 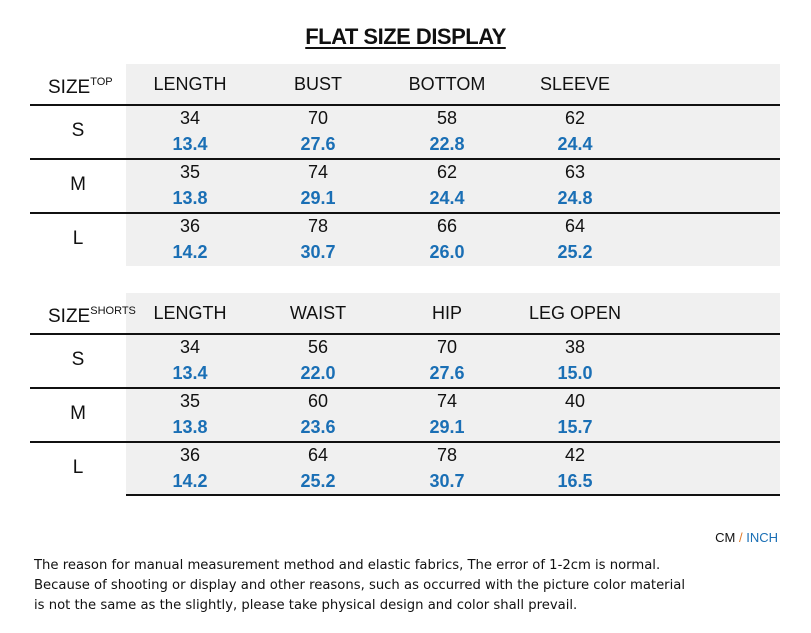 I want to click on inch-value: 24.8, so click(x=575, y=198).